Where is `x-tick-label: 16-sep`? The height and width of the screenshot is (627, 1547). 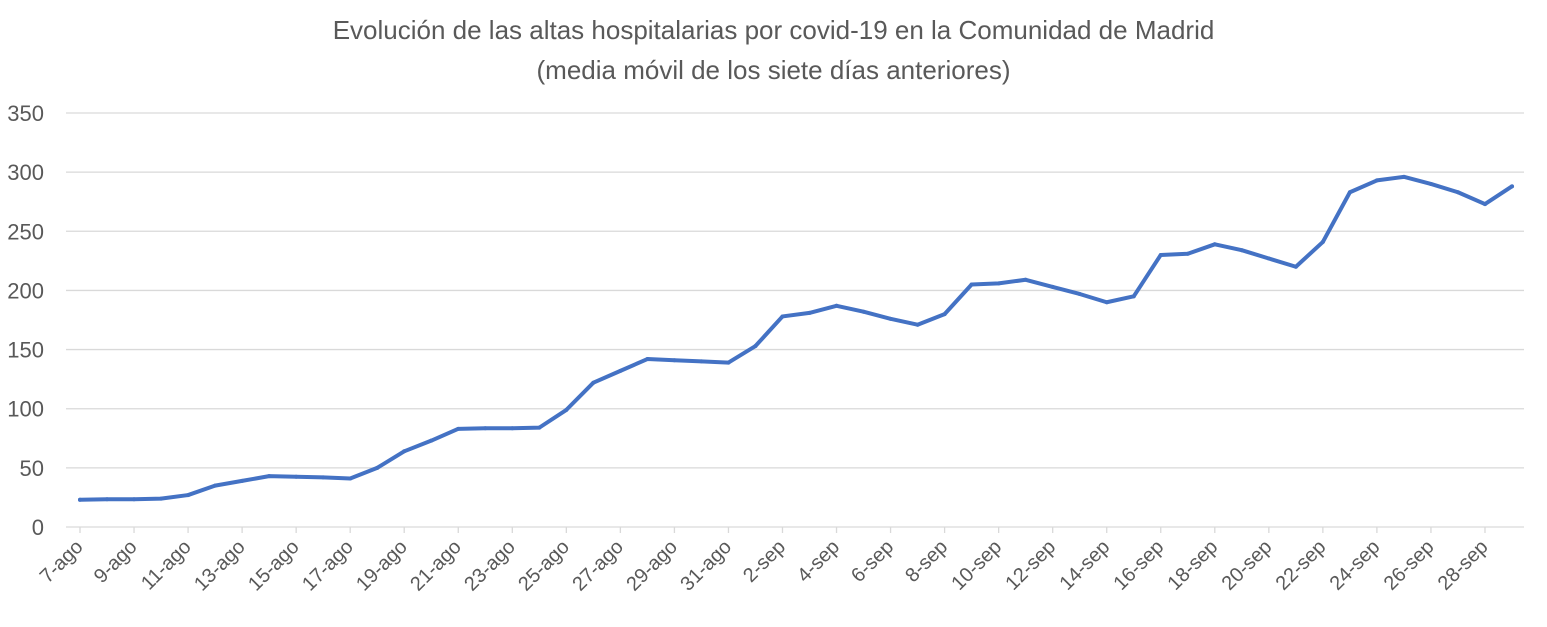 x-tick-label: 16-sep is located at coordinates (1138, 565).